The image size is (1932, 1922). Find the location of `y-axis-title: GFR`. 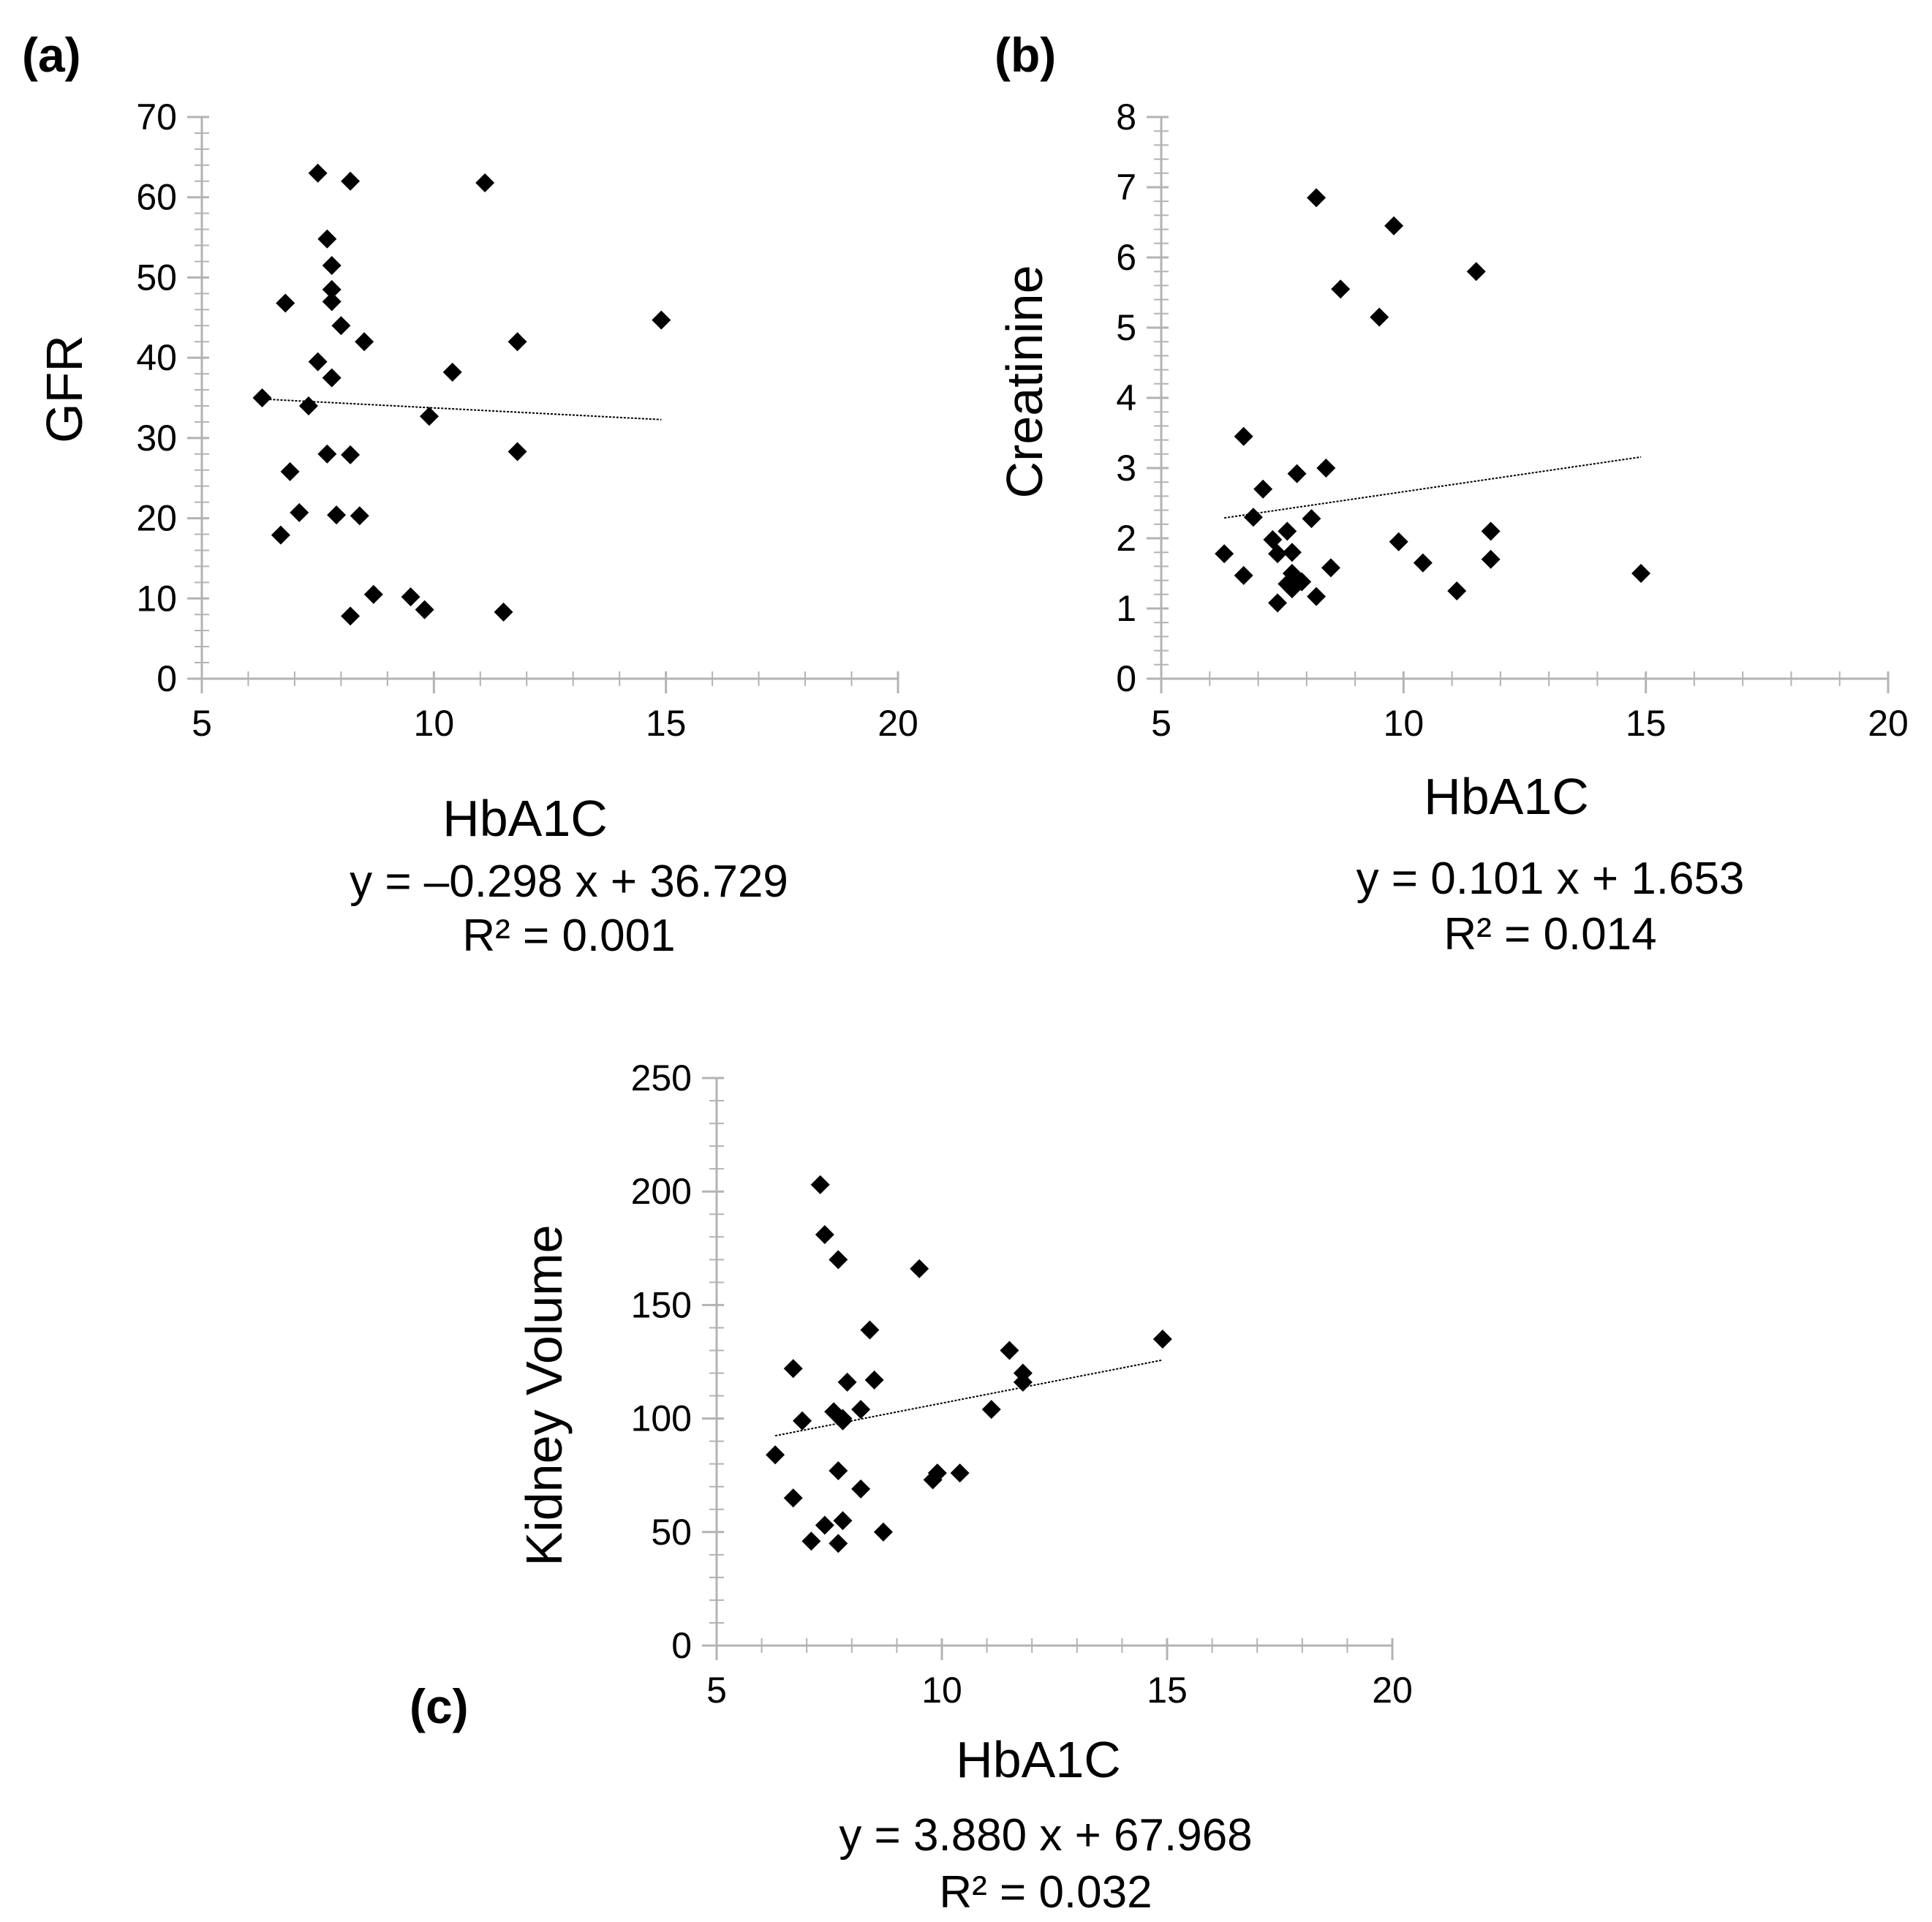

y-axis-title: GFR is located at coordinates (64, 389).